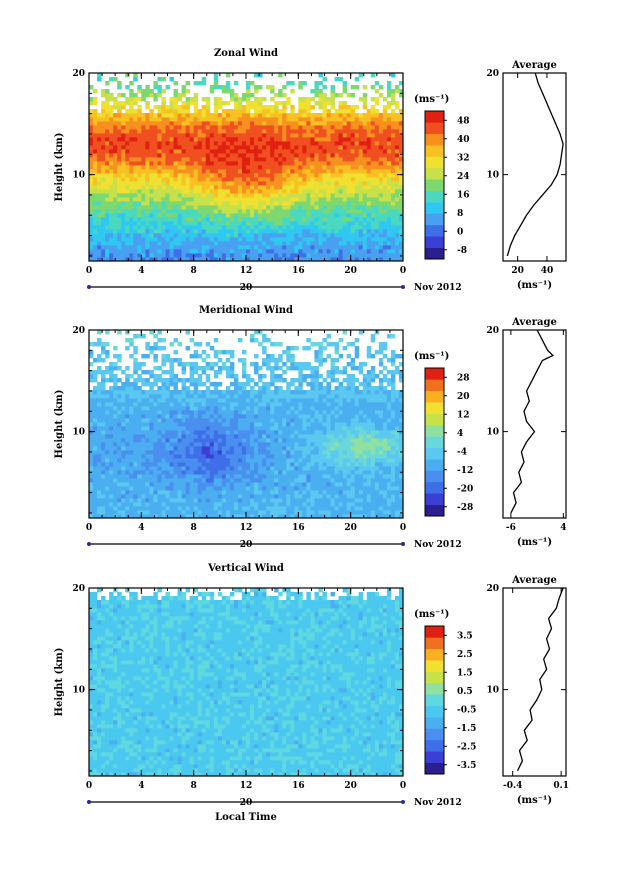 The image size is (618, 873). Describe the element at coordinates (511, 528) in the screenshot. I see `profile-x-tick-label: -6` at that location.